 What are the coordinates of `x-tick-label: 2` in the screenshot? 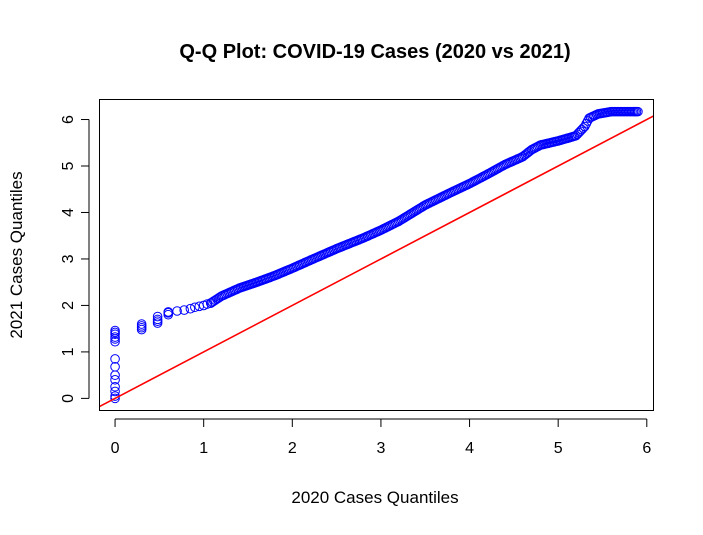 It's located at (292, 448).